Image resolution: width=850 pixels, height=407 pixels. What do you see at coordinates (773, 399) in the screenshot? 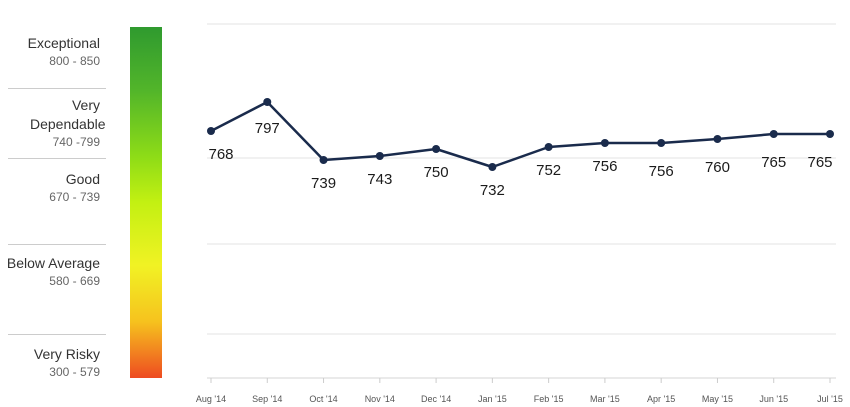
I see `x-tick-label: Jun '15` at bounding box center [773, 399].